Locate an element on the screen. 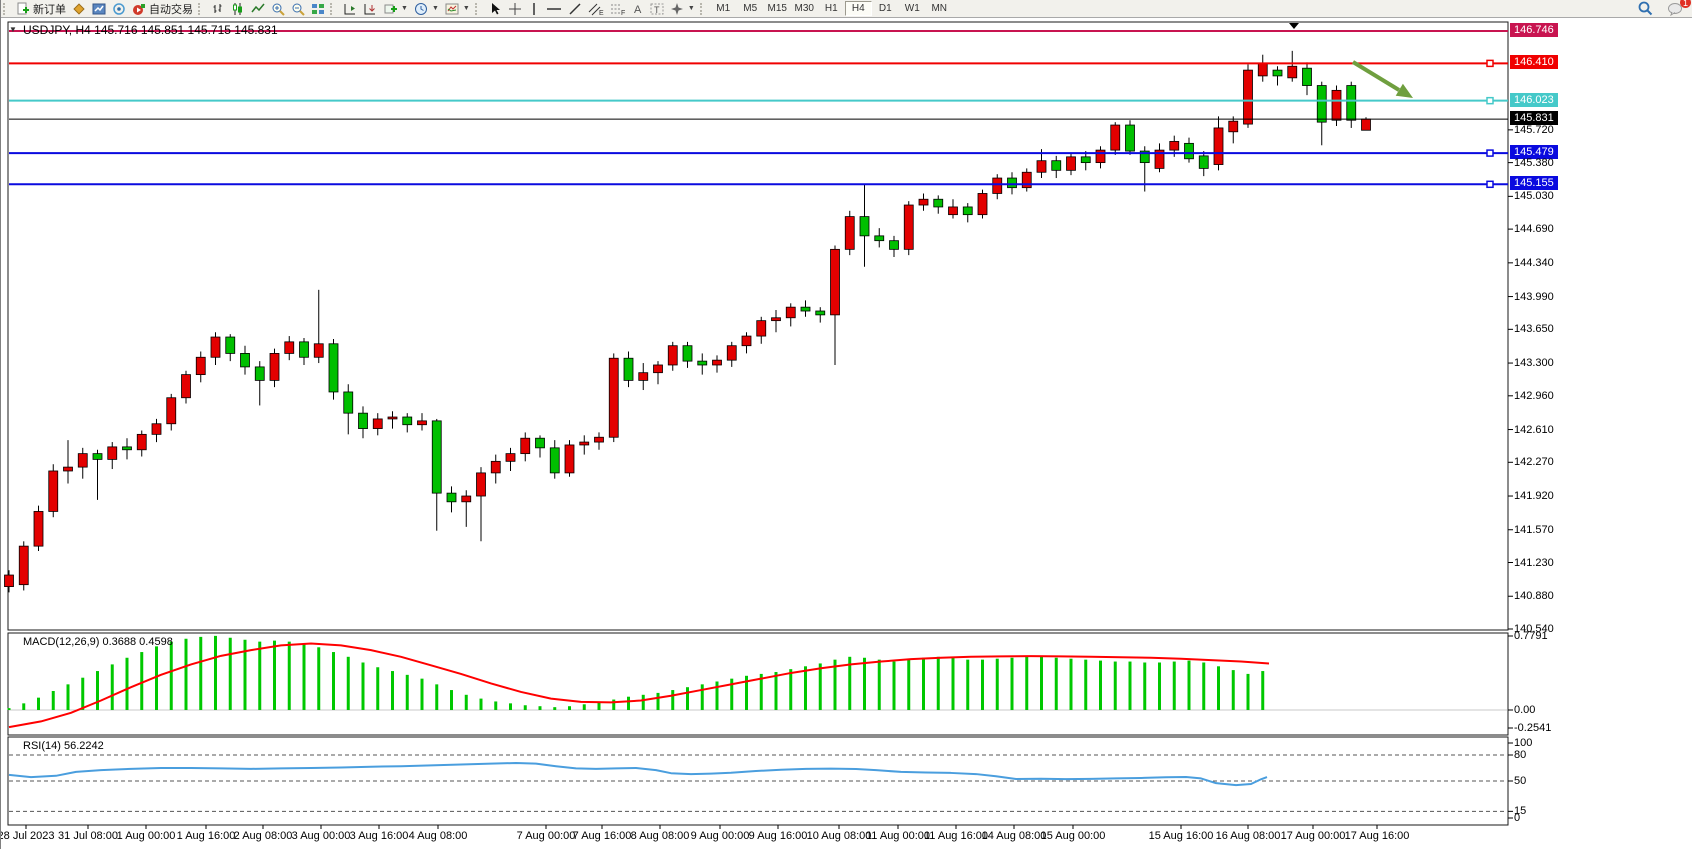 The width and height of the screenshot is (1692, 849). market-watch-icon is located at coordinates (99, 8).